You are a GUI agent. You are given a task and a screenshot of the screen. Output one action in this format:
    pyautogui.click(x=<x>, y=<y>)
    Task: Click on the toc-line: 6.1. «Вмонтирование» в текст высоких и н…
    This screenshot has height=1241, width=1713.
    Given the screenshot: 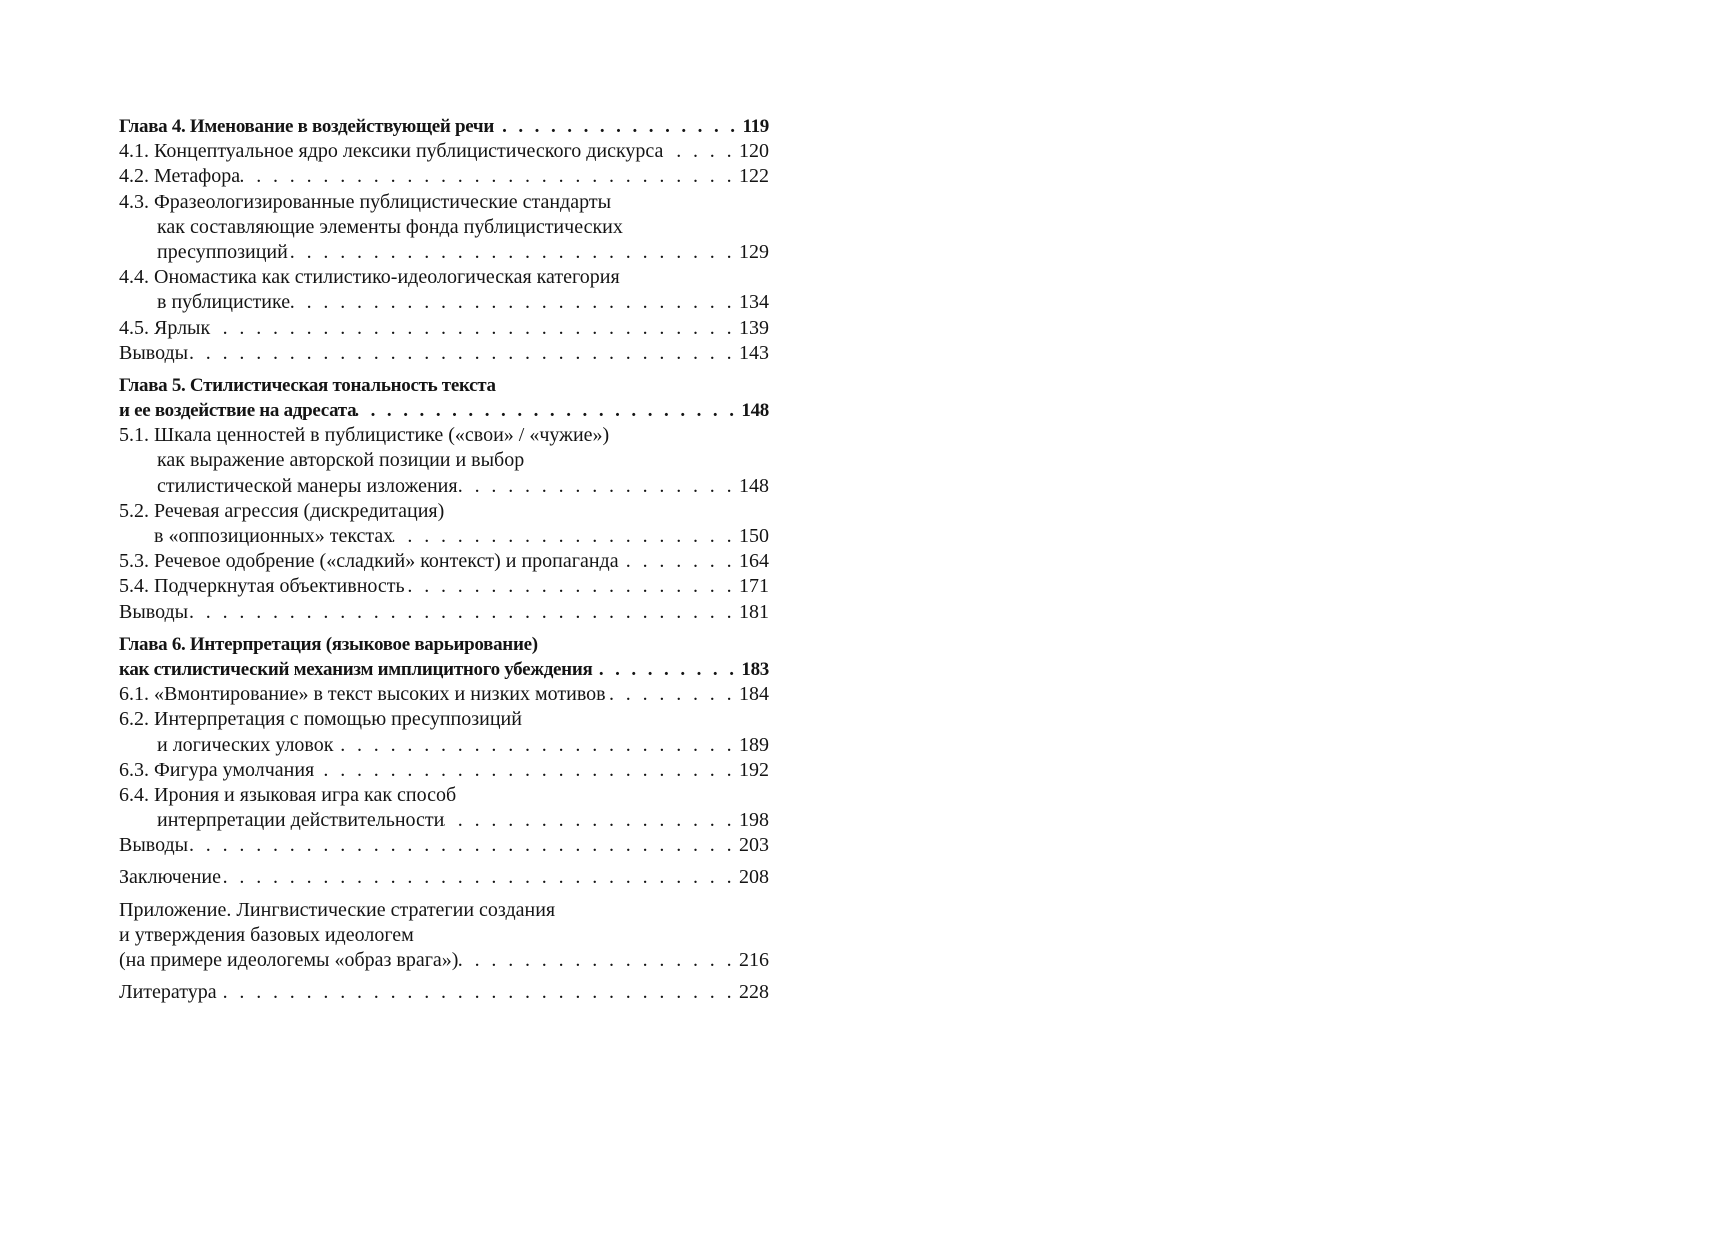 What is the action you would take?
    pyautogui.click(x=444, y=694)
    